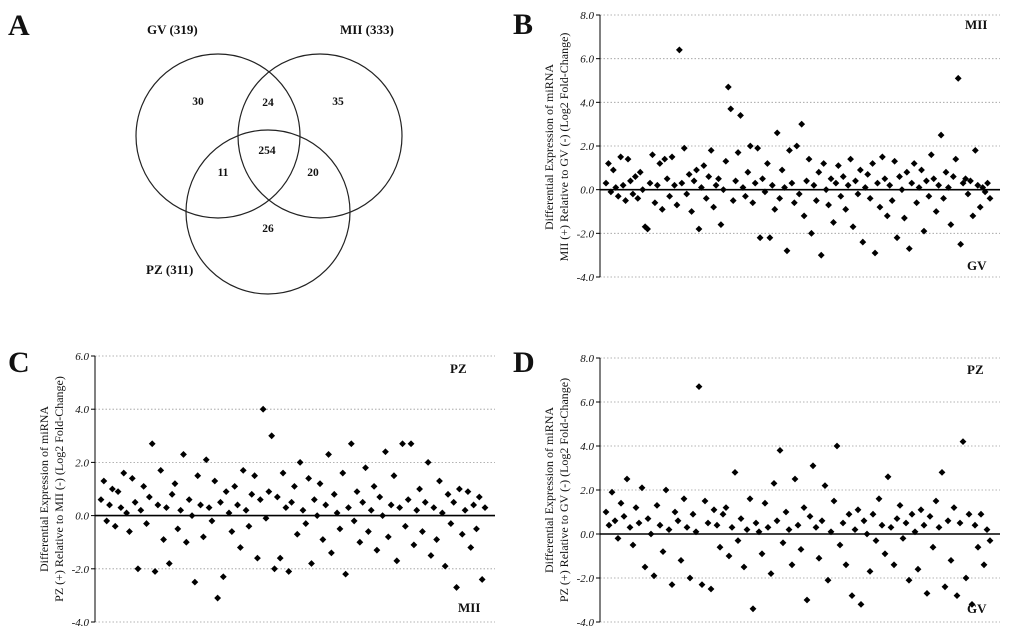 This screenshot has width=1024, height=636. What do you see at coordinates (587, 491) in the screenshot?
I see `y-tick-label: 2.0` at bounding box center [587, 491].